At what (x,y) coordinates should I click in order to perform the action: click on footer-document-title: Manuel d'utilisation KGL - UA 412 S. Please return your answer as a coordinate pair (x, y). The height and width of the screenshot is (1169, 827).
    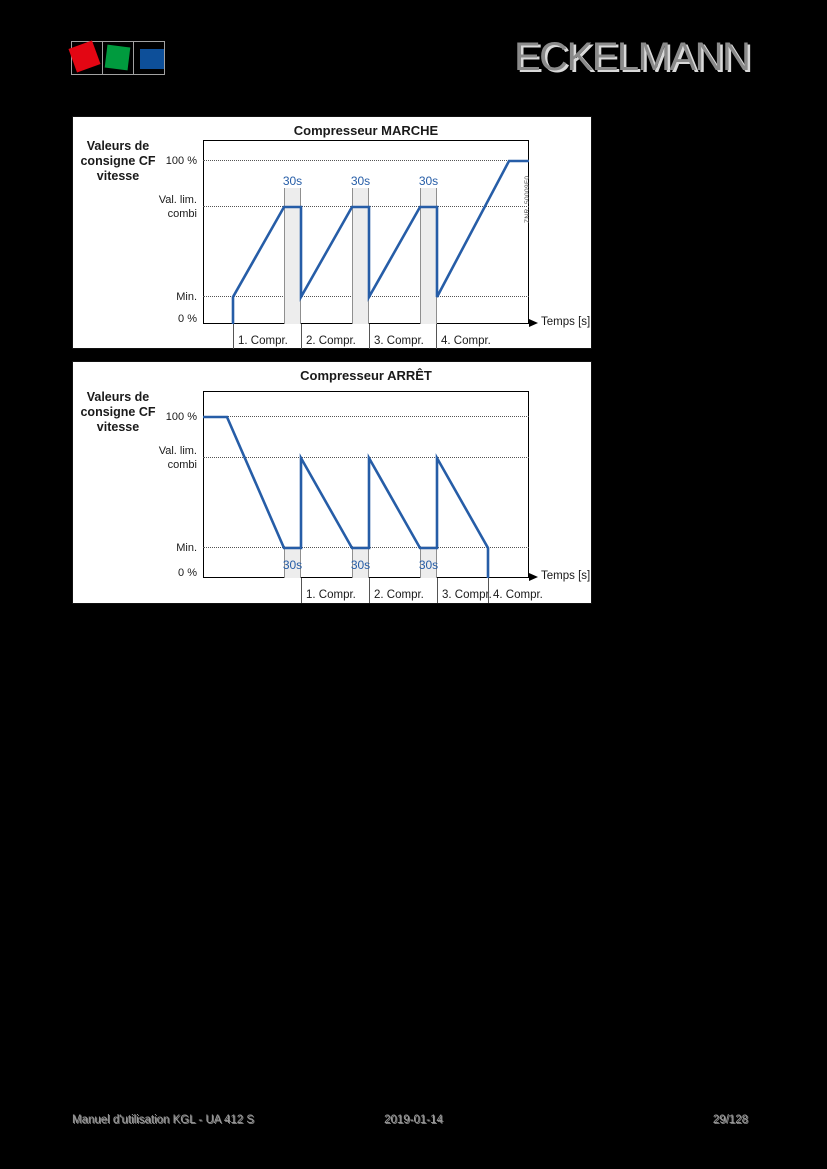
    Looking at the image, I should click on (163, 1120).